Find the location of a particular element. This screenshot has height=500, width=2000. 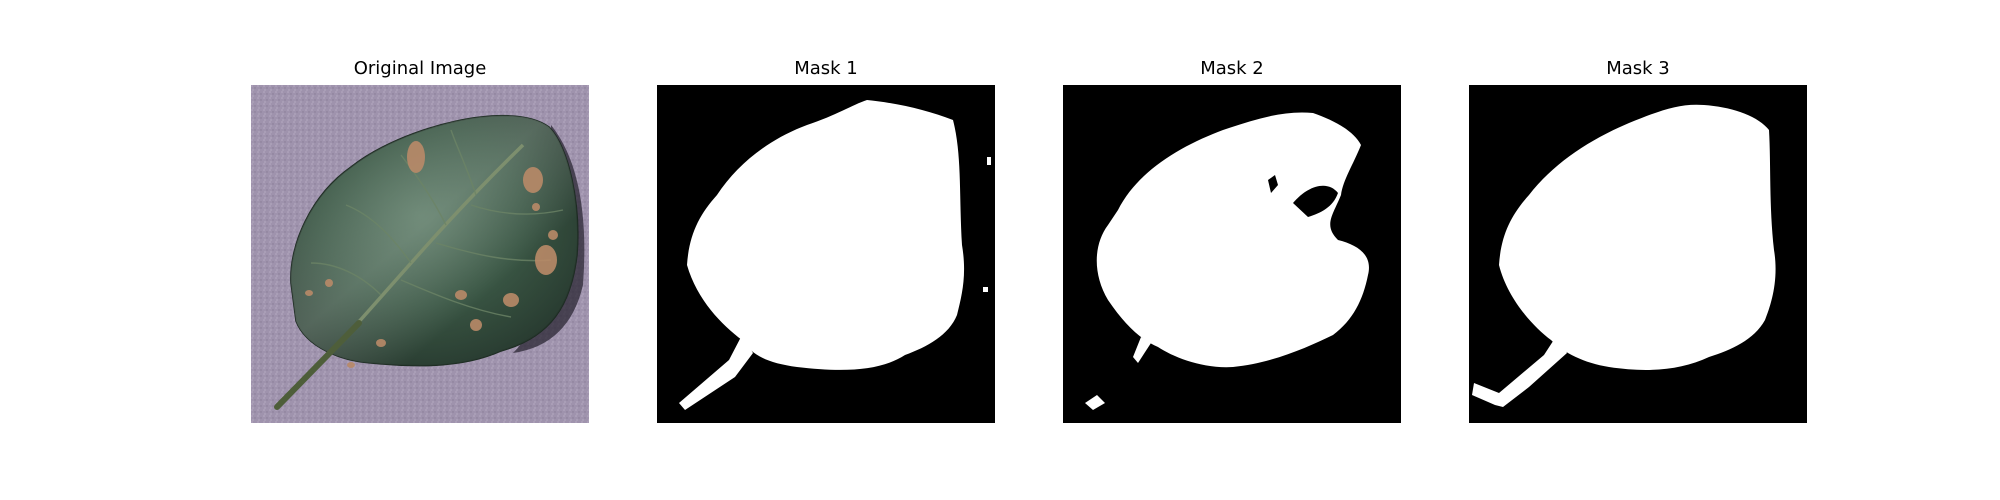

original-image-title: Original Image is located at coordinates (420, 68).